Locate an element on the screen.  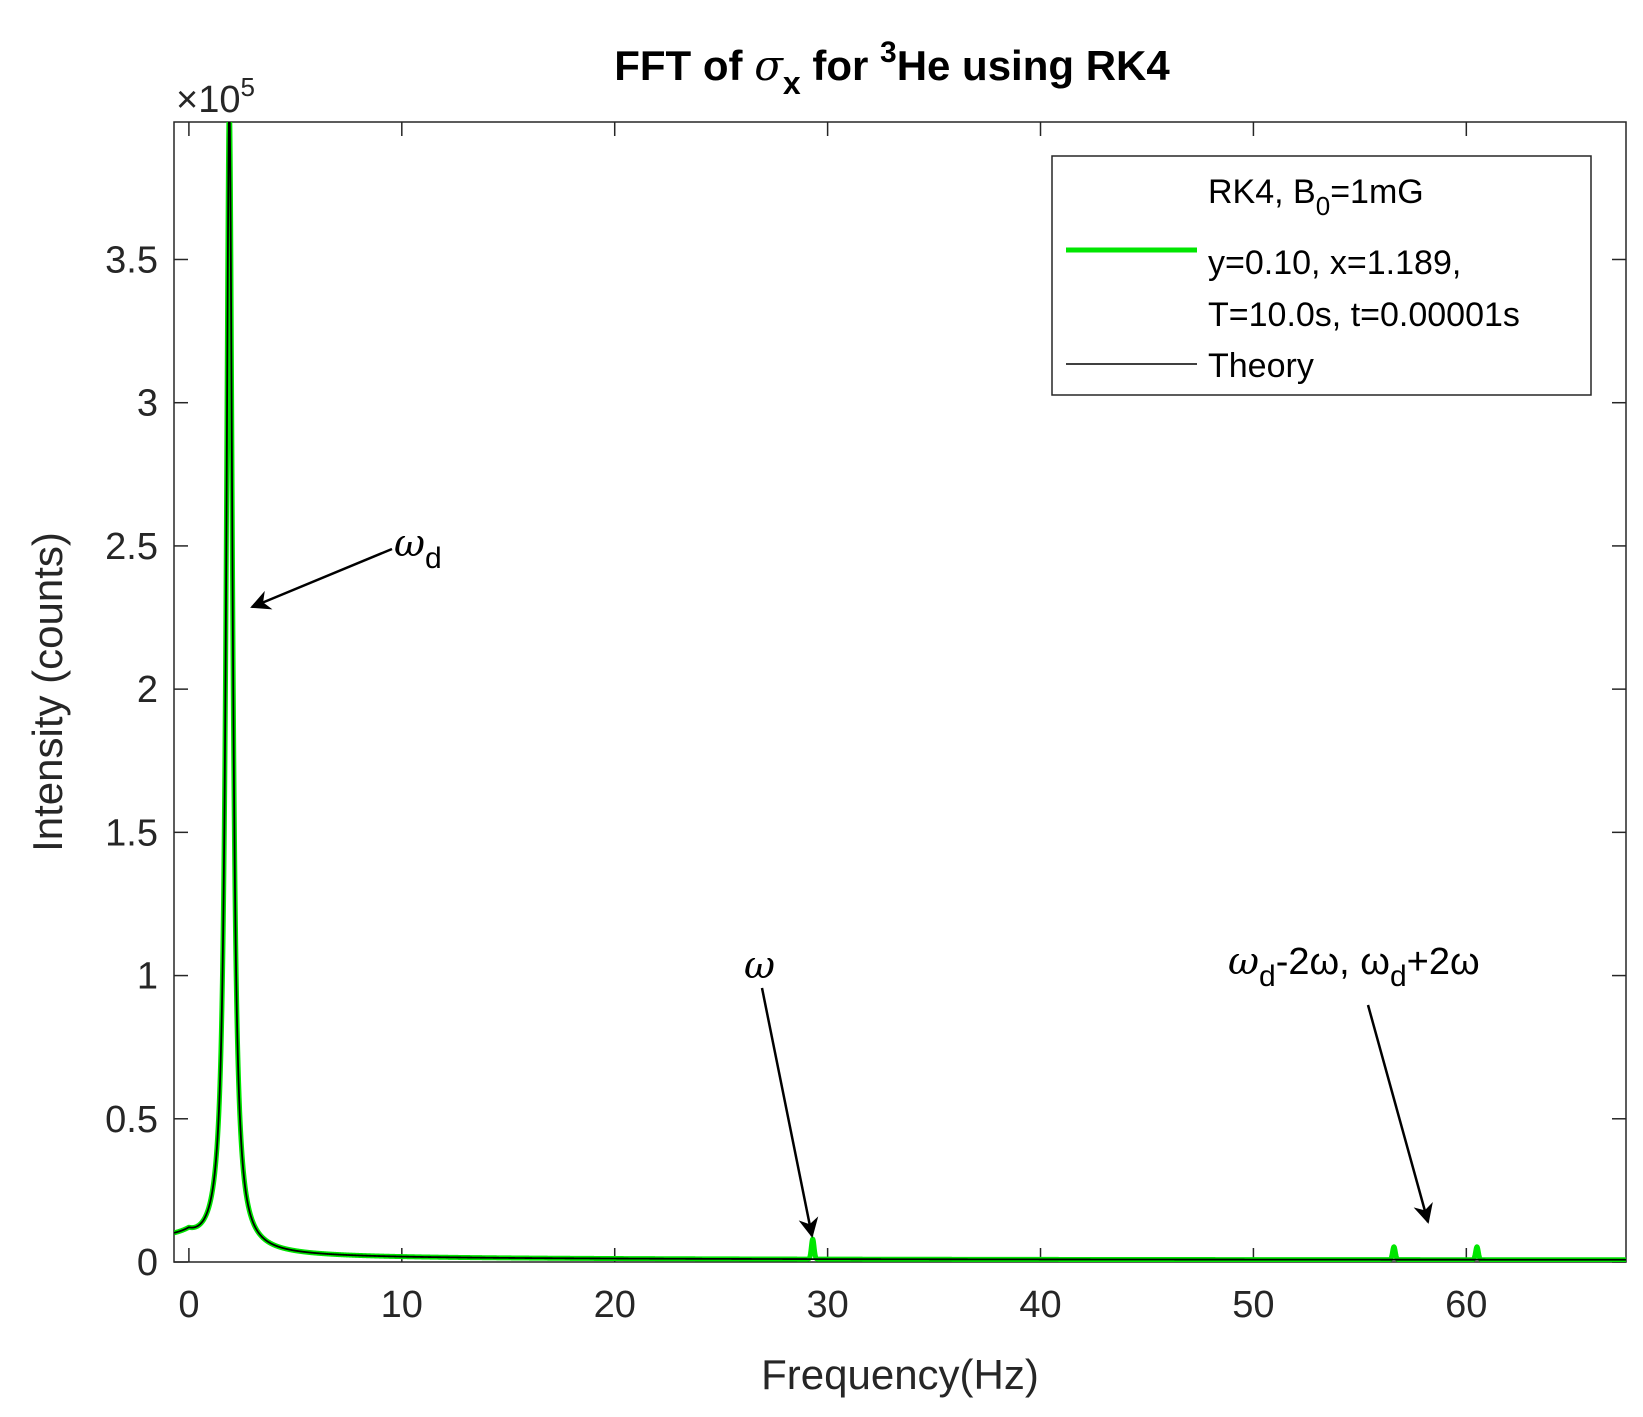
legend-theory-label: Theory is located at coordinates (1261, 366).